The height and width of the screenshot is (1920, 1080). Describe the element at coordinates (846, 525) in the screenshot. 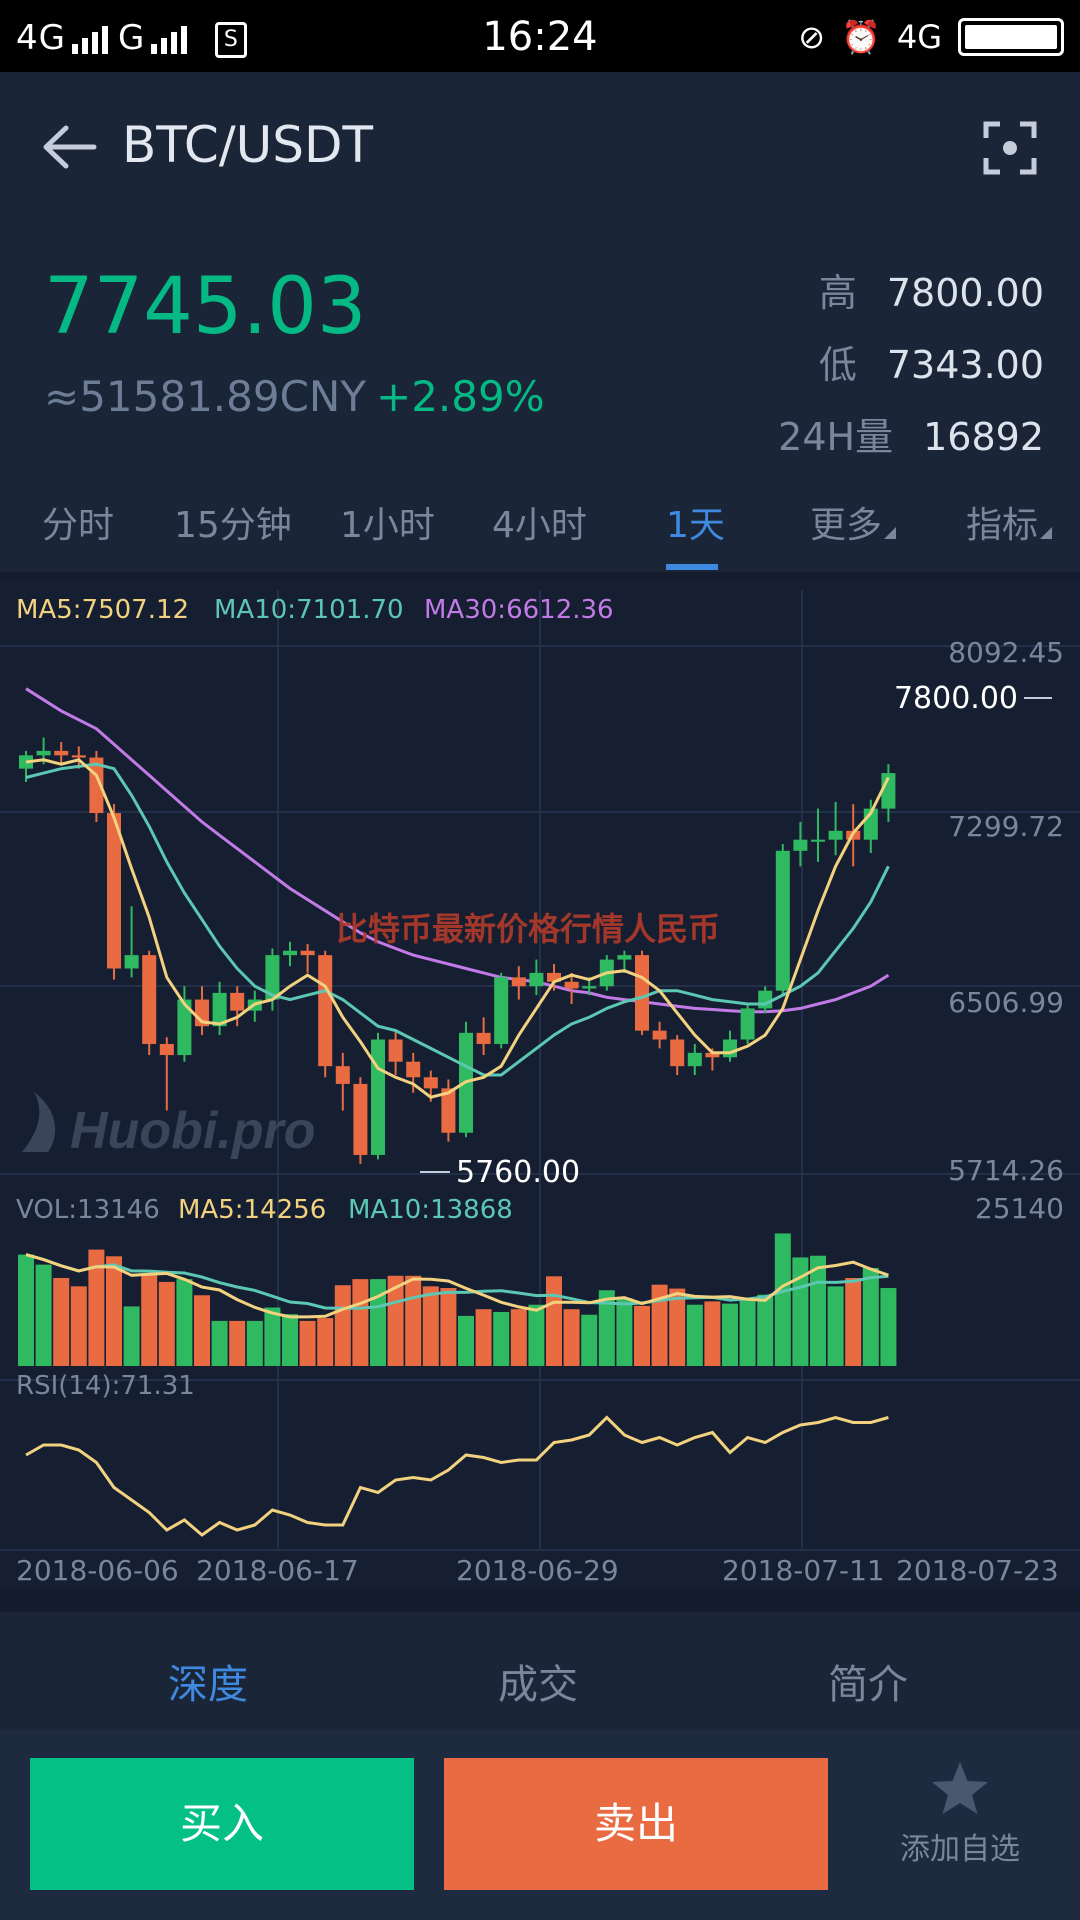

I see `tab-more-label: 更多` at that location.